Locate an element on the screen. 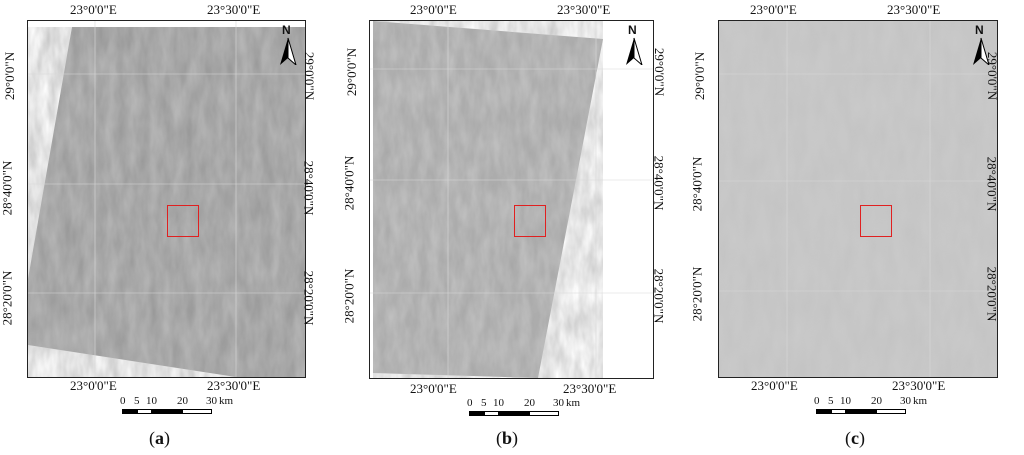 The height and width of the screenshot is (455, 1024). panel-caption: (b) is located at coordinates (507, 438).